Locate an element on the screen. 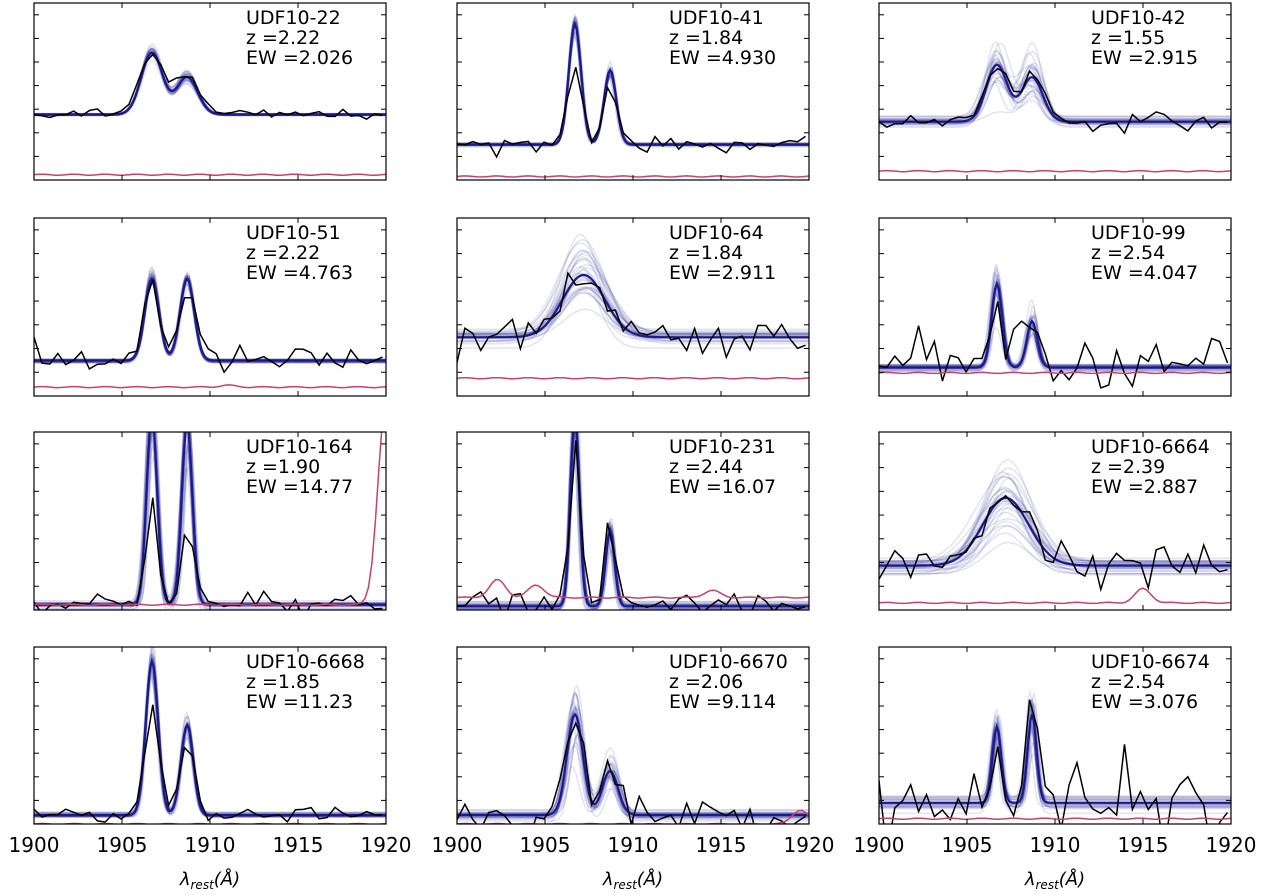  panel-label-name: UDF10-231 is located at coordinates (722, 447).